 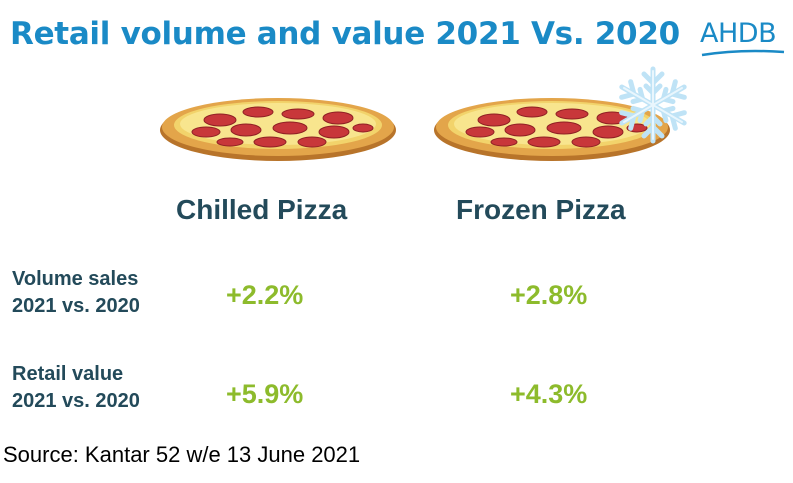 I want to click on source-note: Source: Kantar 52 w/e 13 June 2021, so click(x=181, y=455).